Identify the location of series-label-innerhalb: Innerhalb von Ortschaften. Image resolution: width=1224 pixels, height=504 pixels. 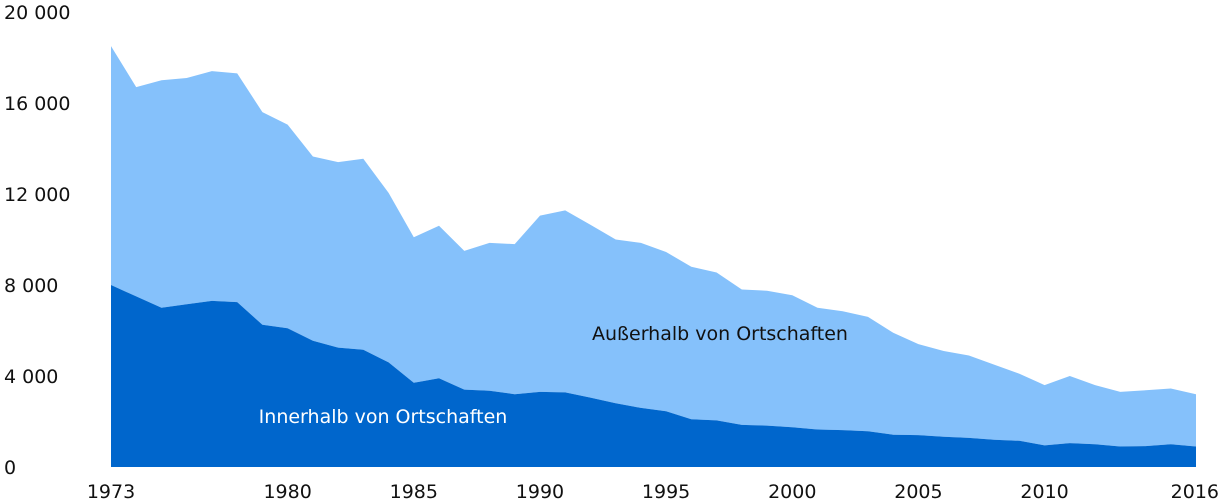
(383, 417).